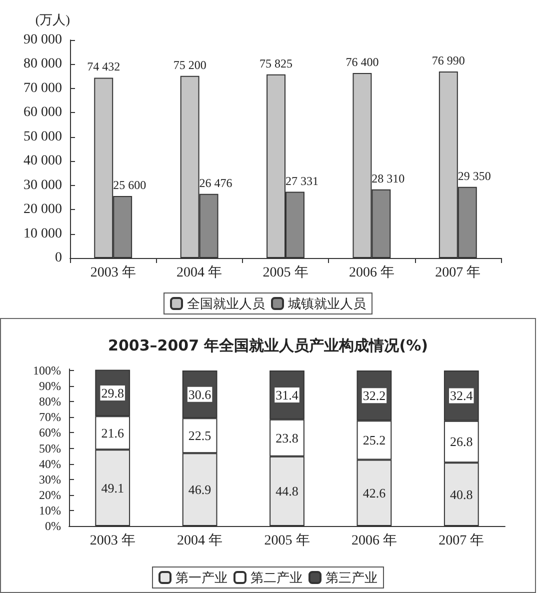 The image size is (552, 593). I want to click on data-label: 75 825, so click(276, 63).